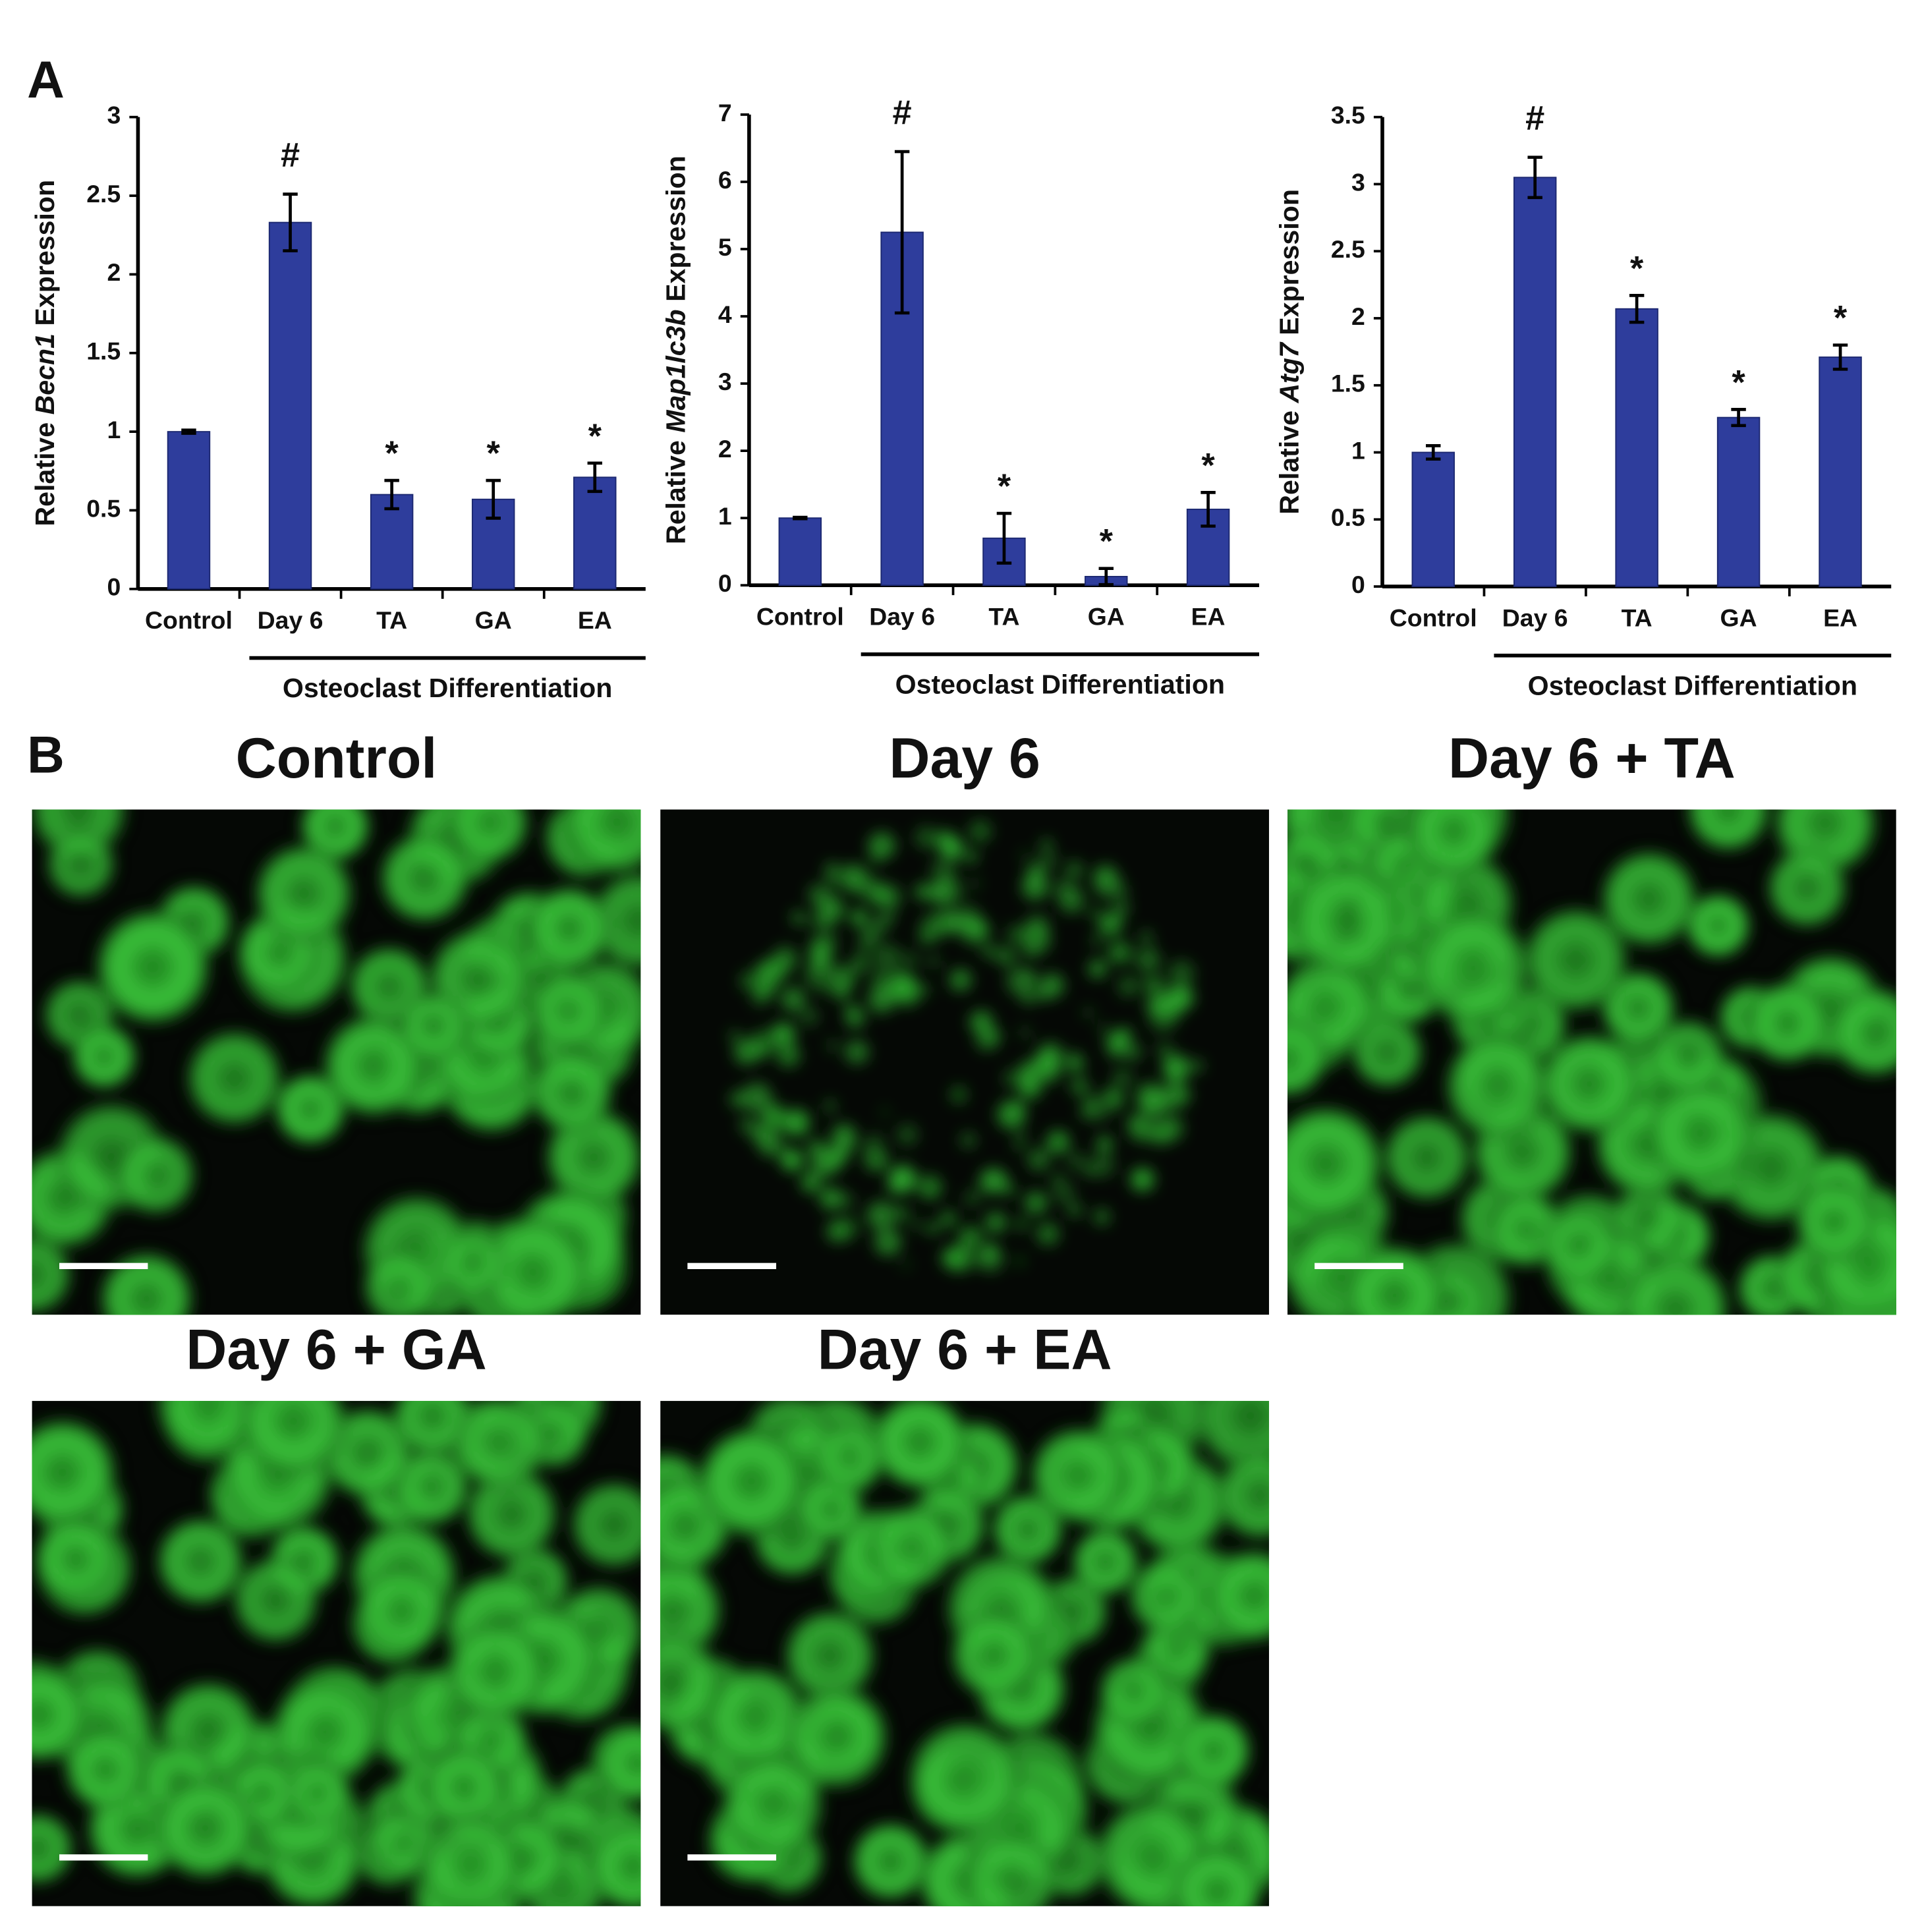 The image size is (1922, 1932). What do you see at coordinates (676, 368) in the screenshot?
I see `y-axis-label-part: Map1lc3b` at bounding box center [676, 368].